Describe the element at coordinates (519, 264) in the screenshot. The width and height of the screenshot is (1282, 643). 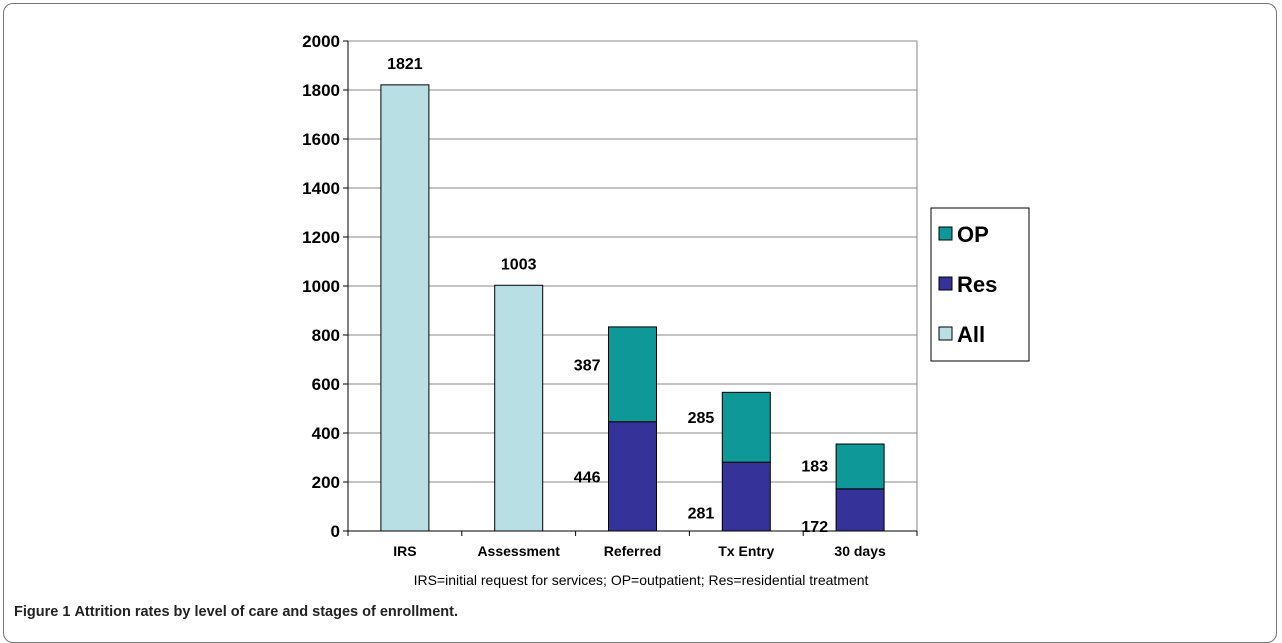
I see `data-label: 1003` at that location.